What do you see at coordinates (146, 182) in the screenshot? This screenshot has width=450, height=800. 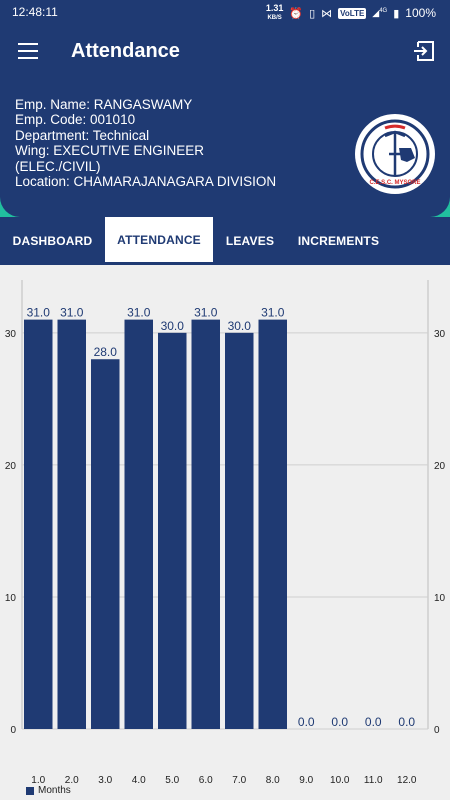 I see `employee-location: Location: CHAMARAJANAGARA DIVISION` at bounding box center [146, 182].